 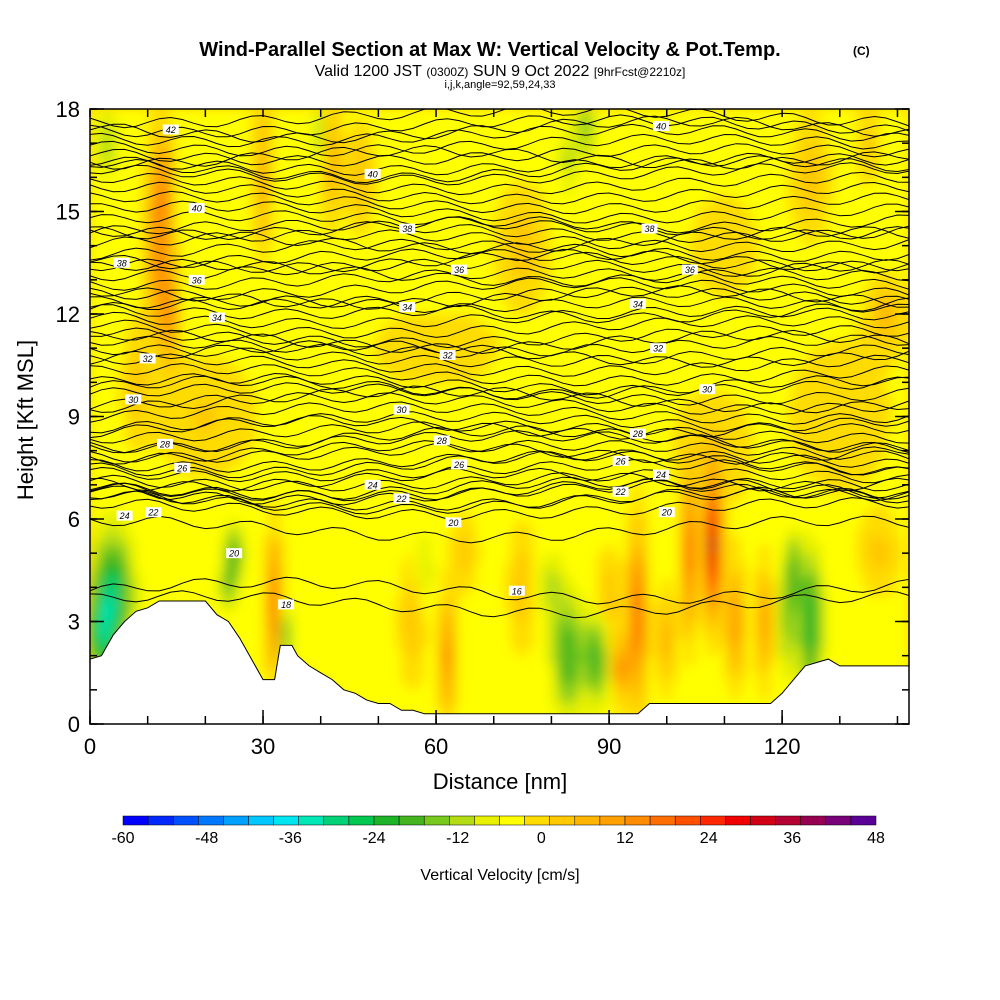 I want to click on theta-label: 34, so click(x=216, y=317).